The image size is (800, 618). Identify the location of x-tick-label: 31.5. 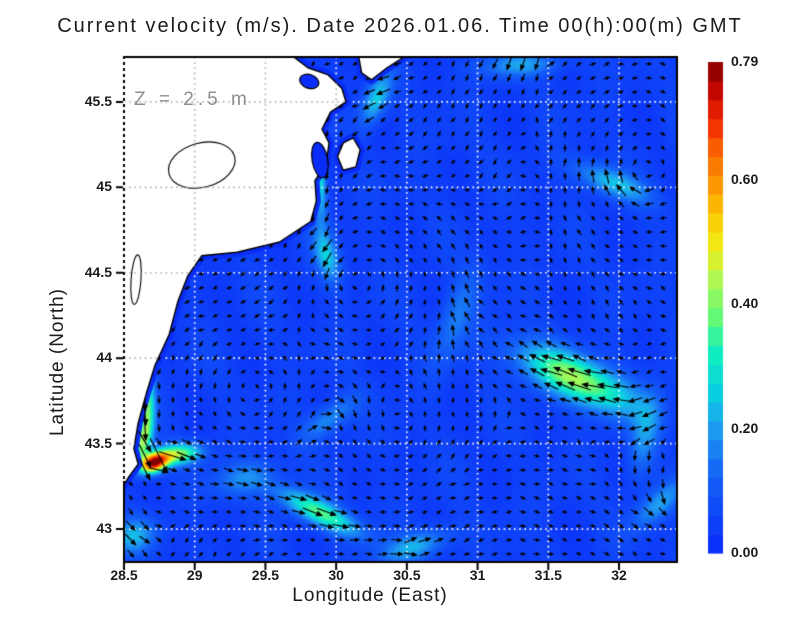
(548, 575).